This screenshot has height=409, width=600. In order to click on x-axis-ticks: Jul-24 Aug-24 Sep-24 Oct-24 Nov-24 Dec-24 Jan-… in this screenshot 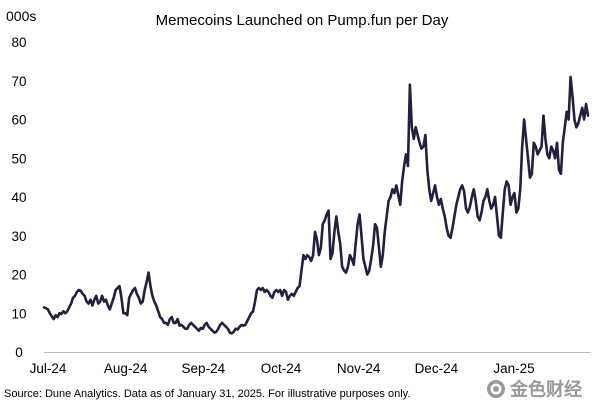, I will do `click(282, 368)`.